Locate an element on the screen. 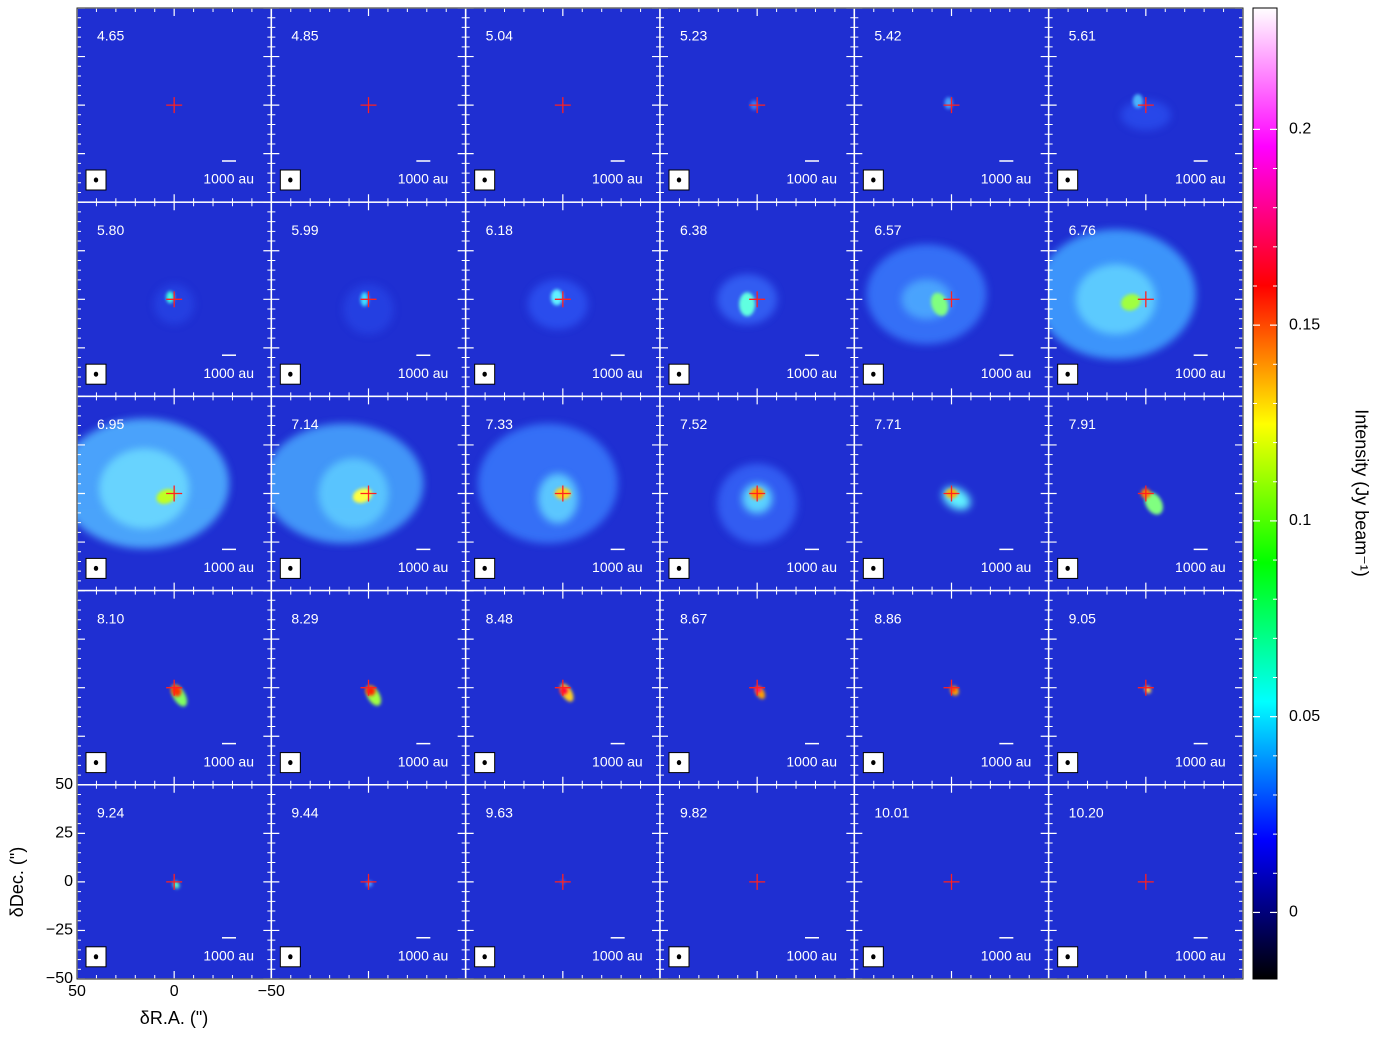 The height and width of the screenshot is (1037, 1391). channel-velocity: 9.05 is located at coordinates (1082, 618).